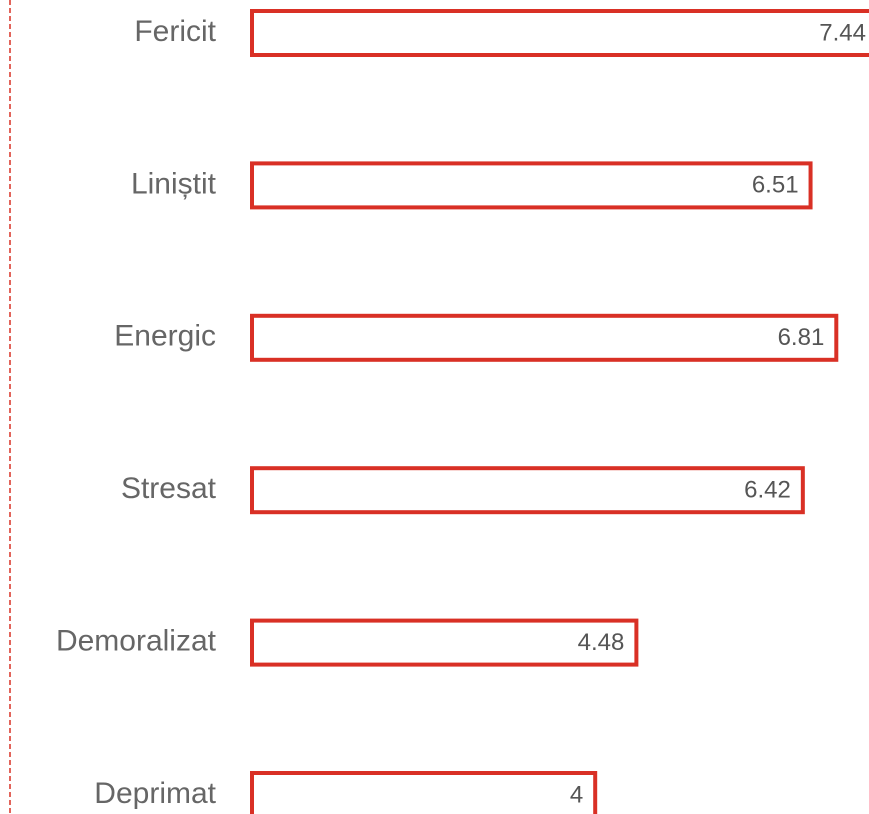 This screenshot has width=869, height=814. I want to click on value-label: 7.44, so click(842, 32).